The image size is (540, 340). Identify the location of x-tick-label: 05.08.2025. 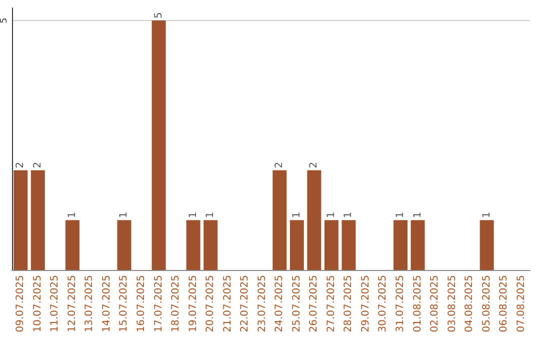
(486, 303).